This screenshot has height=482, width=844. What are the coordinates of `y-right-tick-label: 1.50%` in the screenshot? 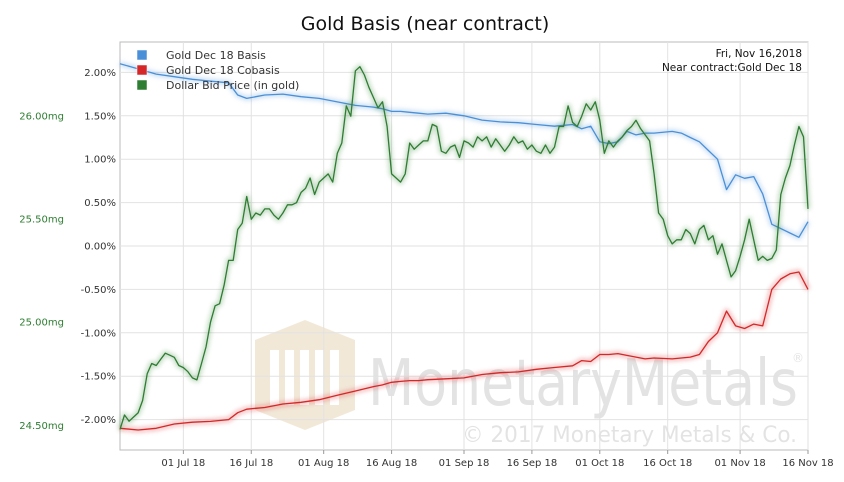 It's located at (100, 116).